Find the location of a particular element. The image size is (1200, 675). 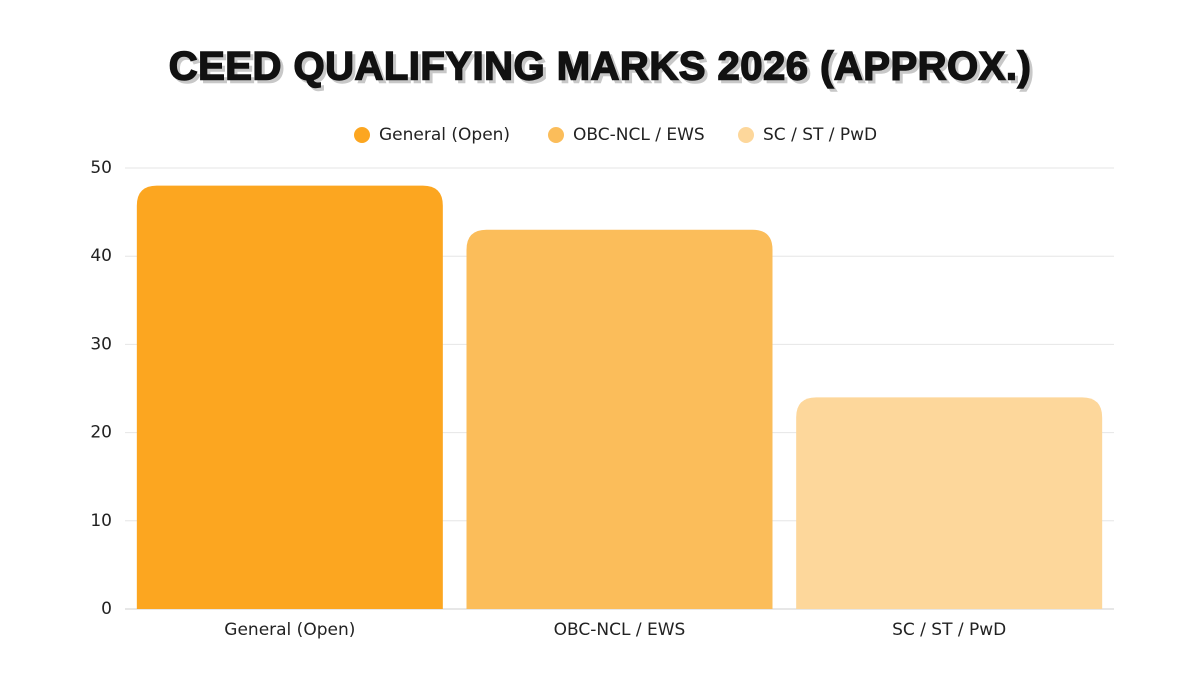

y-tick-label: 30 is located at coordinates (101, 344).